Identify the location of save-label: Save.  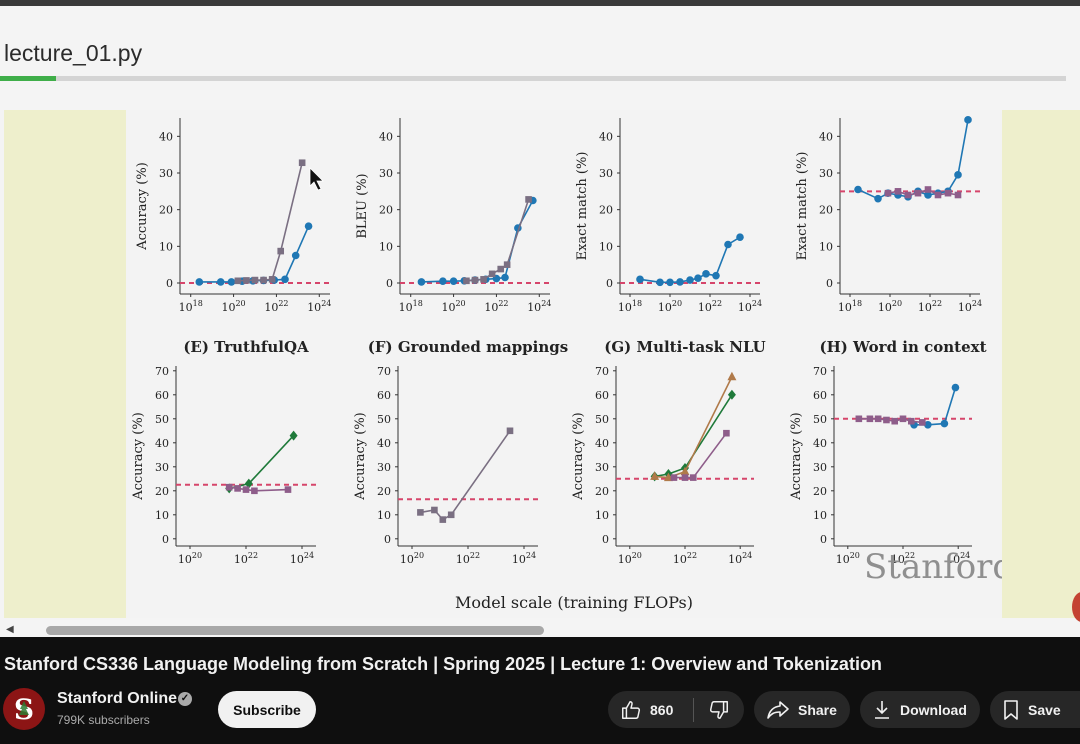
(1044, 709).